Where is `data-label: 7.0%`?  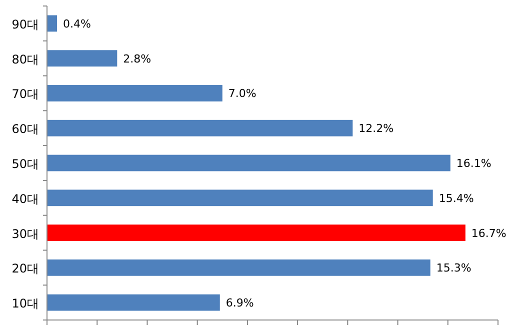
data-label: 7.0% is located at coordinates (242, 93).